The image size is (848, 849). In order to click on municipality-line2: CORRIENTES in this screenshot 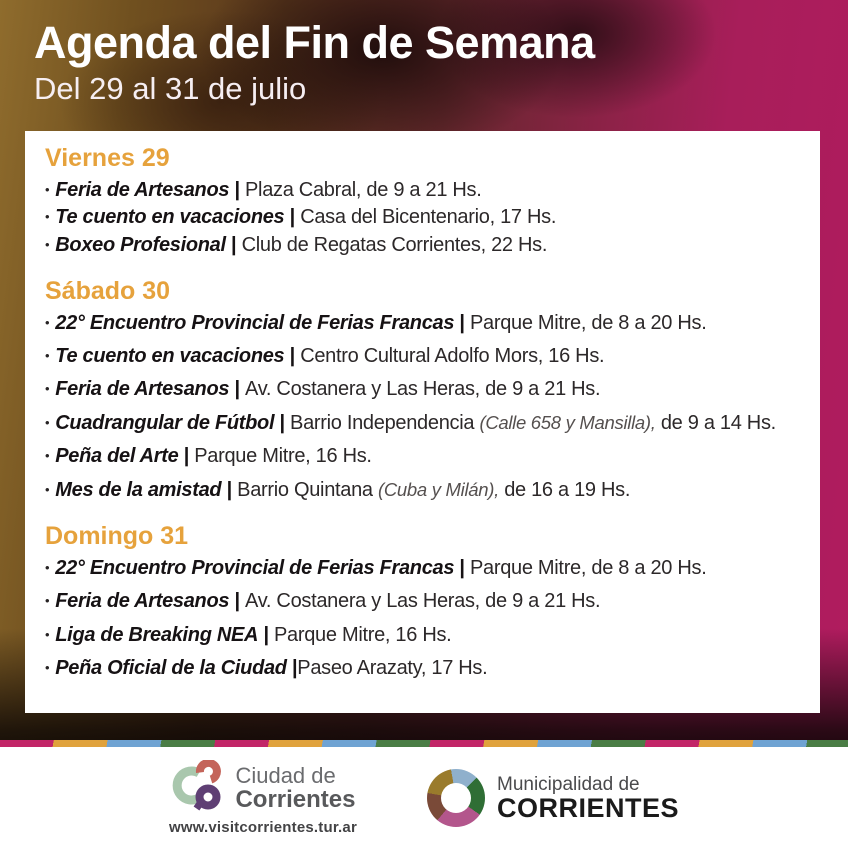, I will do `click(588, 808)`.